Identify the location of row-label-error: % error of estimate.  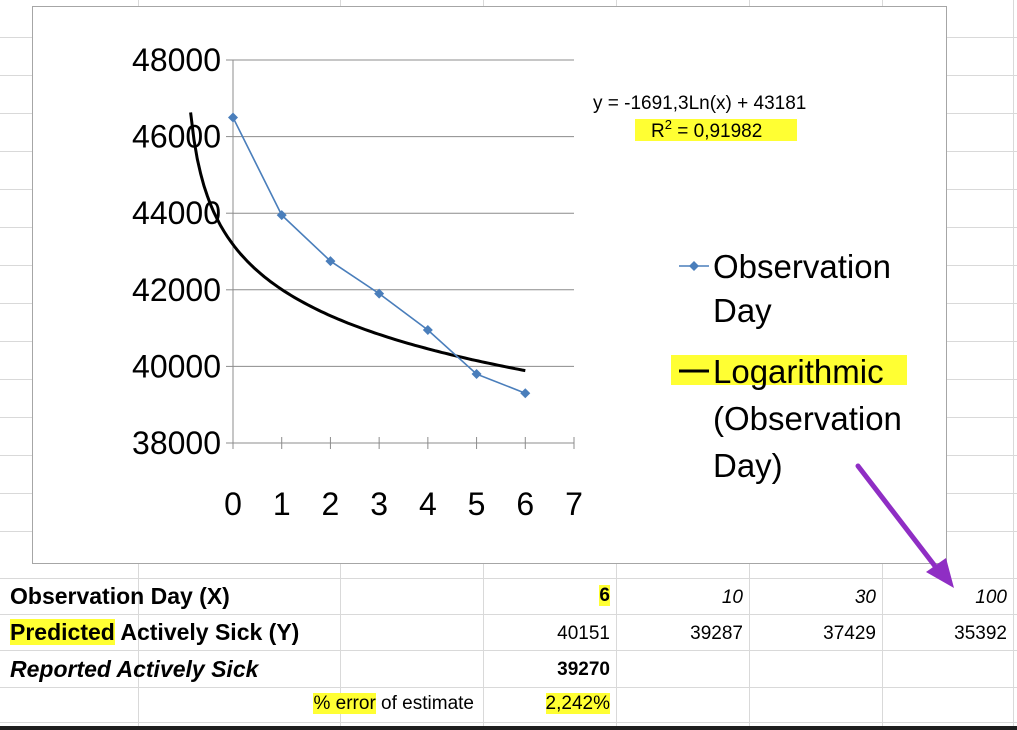
(312, 704).